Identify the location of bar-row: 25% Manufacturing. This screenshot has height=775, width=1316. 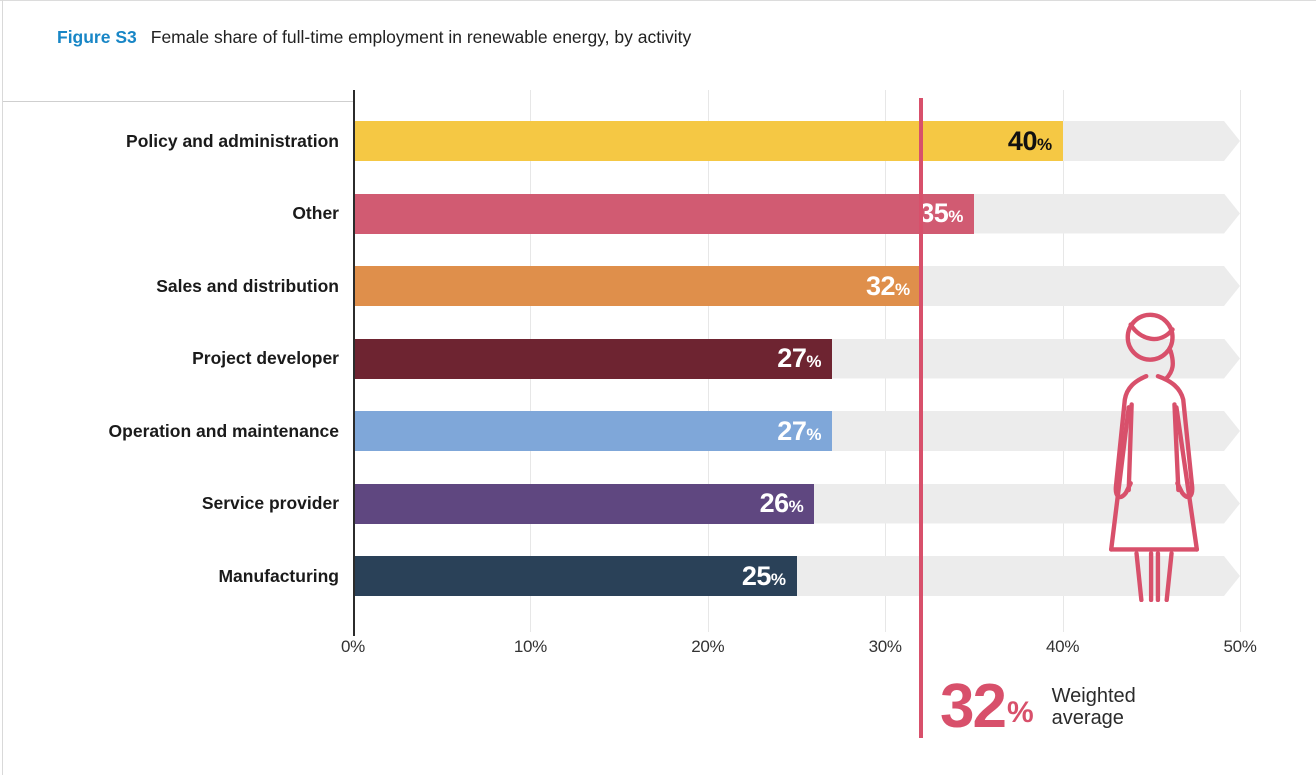
(729, 576).